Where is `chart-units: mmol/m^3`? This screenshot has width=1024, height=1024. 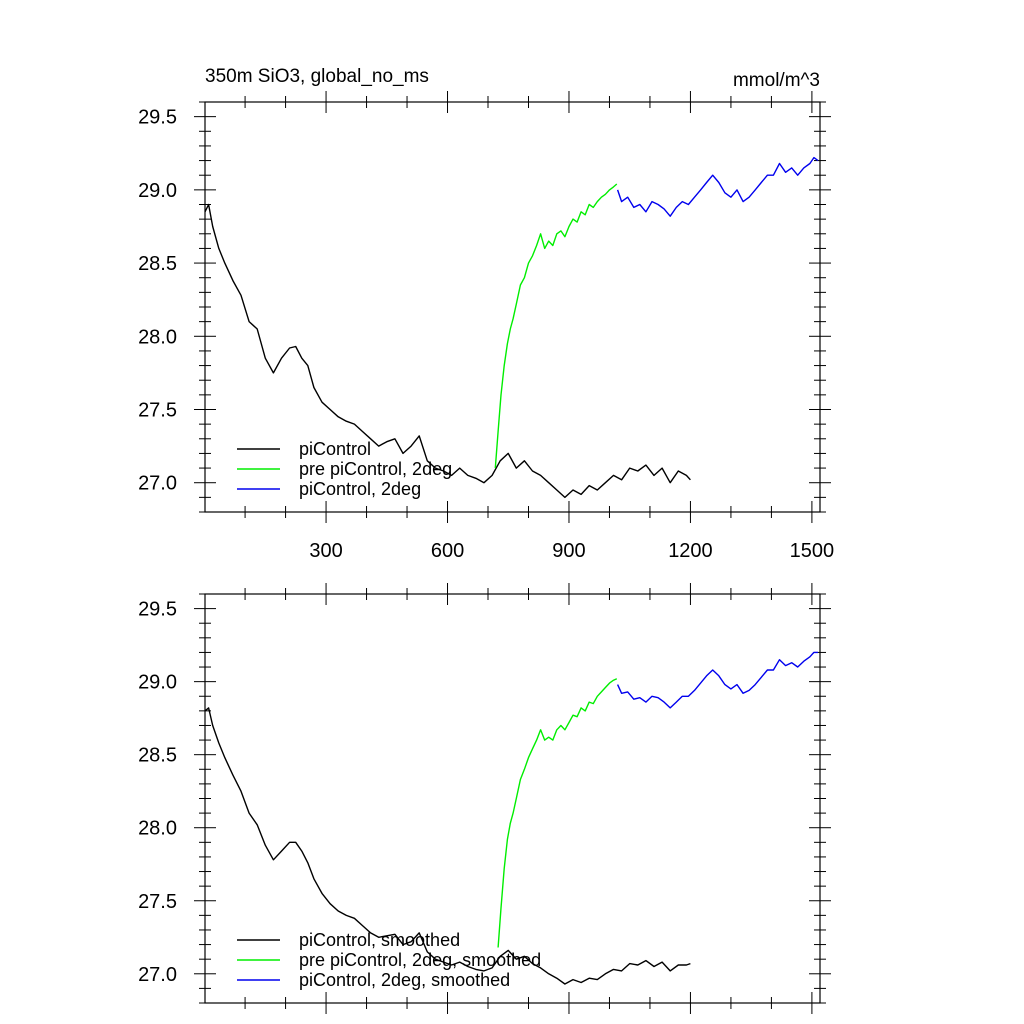 chart-units: mmol/m^3 is located at coordinates (776, 80).